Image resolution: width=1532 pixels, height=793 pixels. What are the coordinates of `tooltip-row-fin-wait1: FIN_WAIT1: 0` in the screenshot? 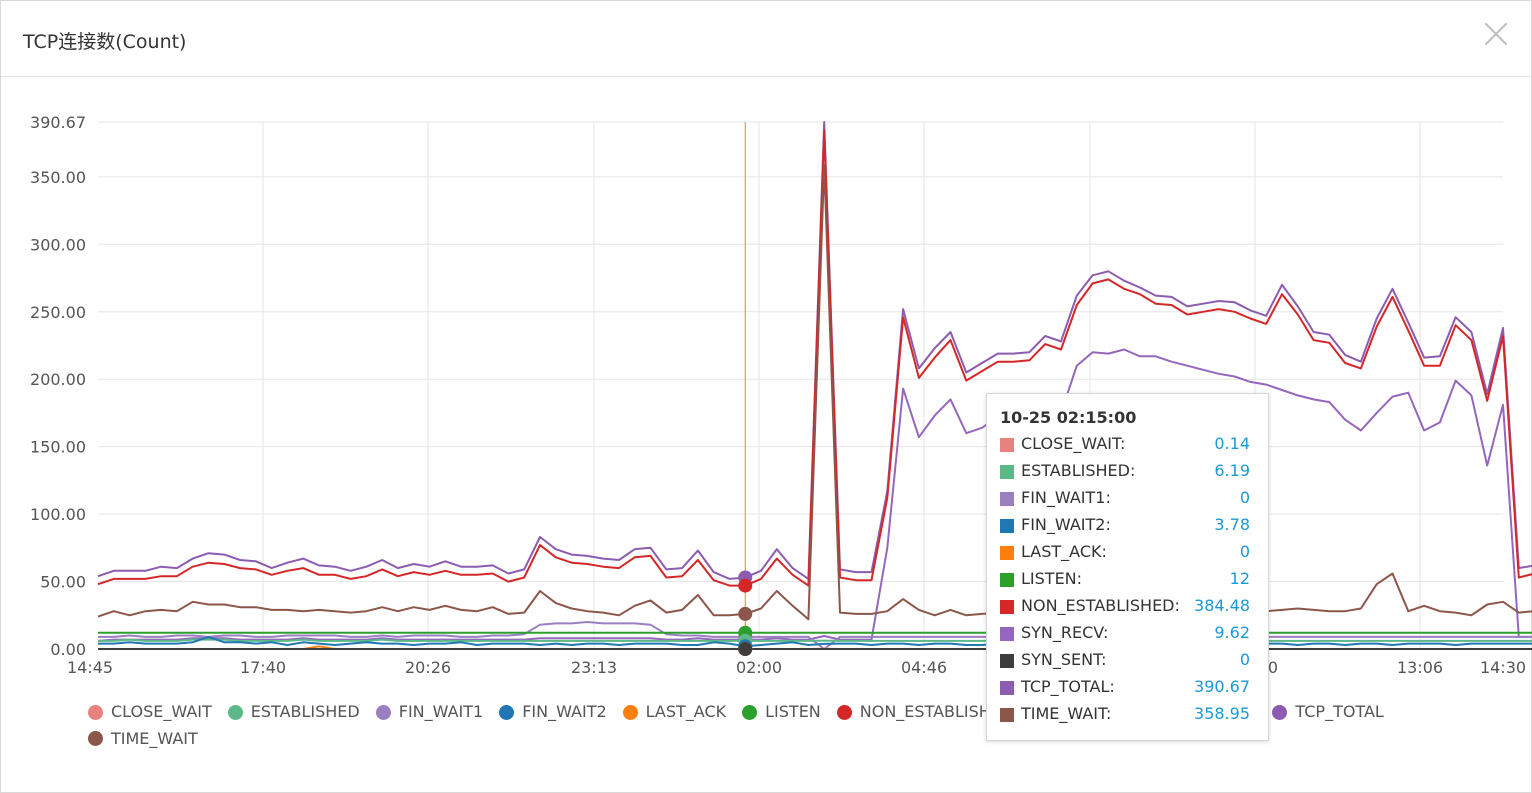 It's located at (1125, 499).